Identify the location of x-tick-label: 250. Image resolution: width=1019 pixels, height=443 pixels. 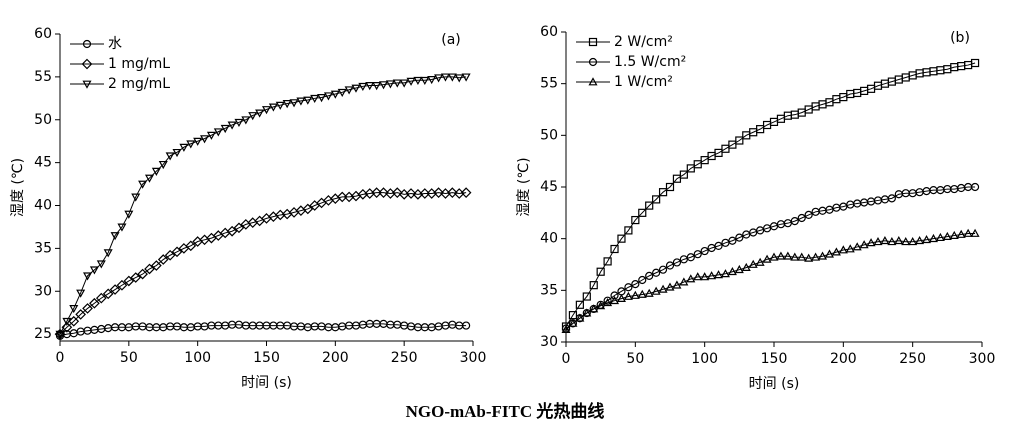
(912, 359).